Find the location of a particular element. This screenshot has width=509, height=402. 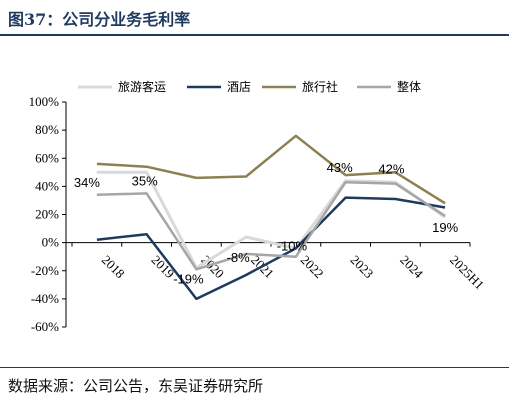

y-tick-label: 100% is located at coordinates (44, 101).